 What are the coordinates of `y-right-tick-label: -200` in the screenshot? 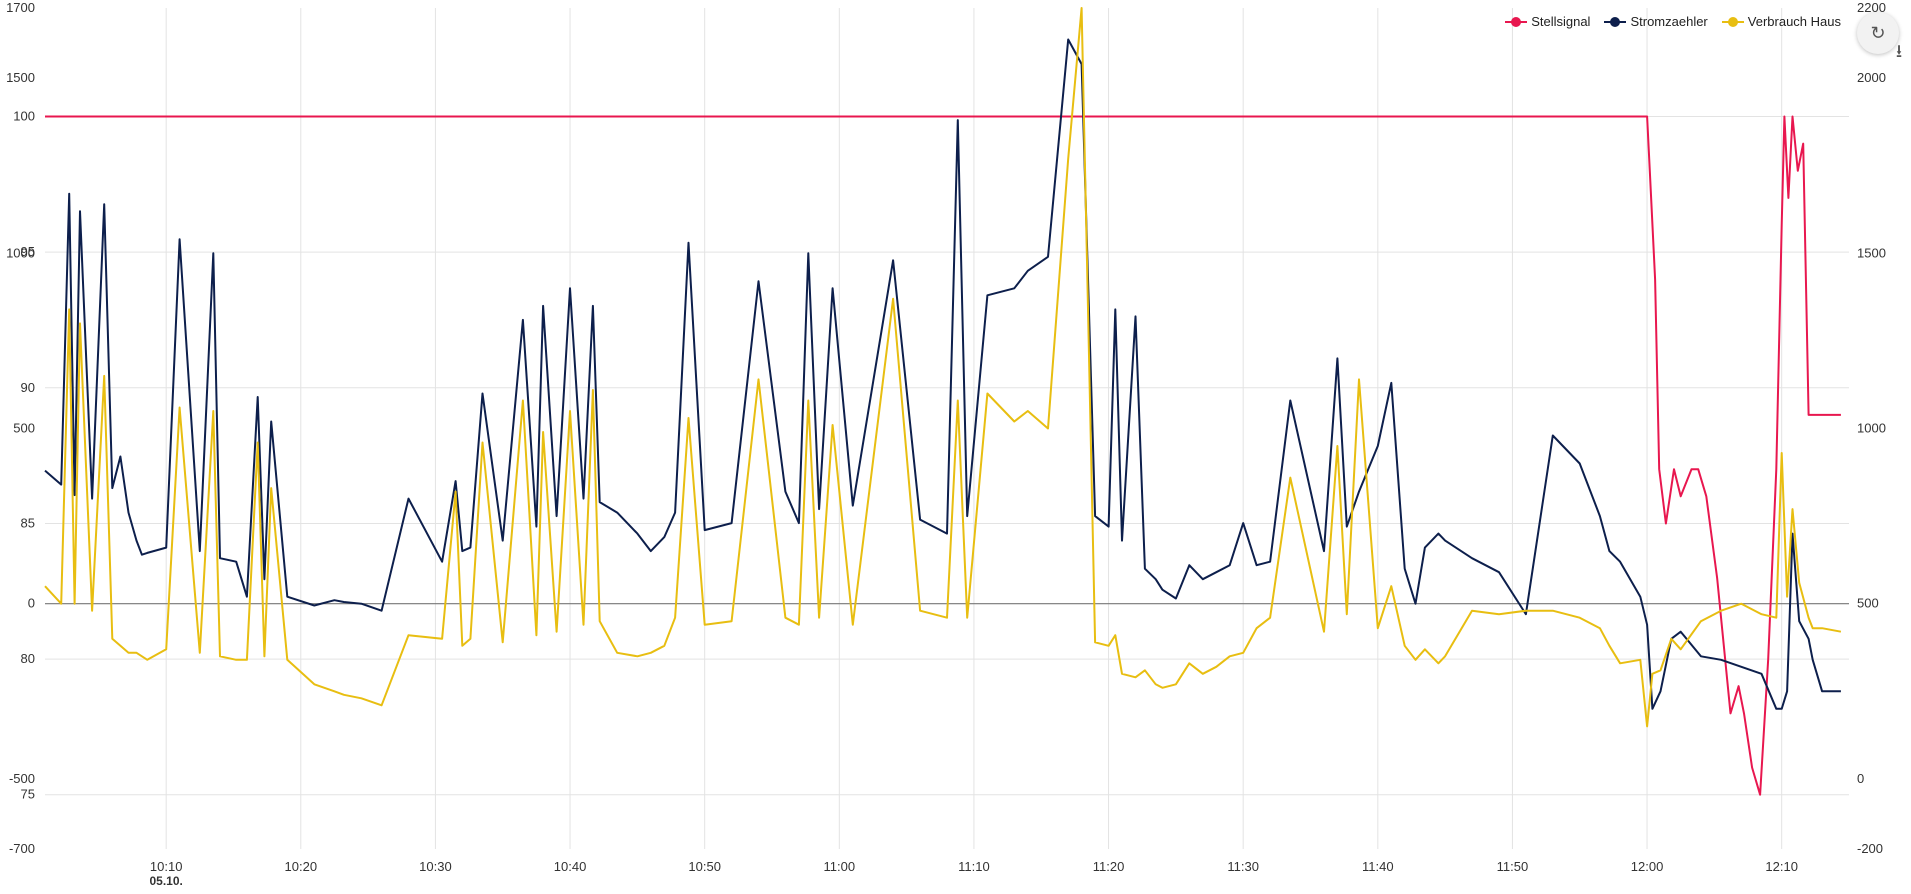 It's located at (1870, 848).